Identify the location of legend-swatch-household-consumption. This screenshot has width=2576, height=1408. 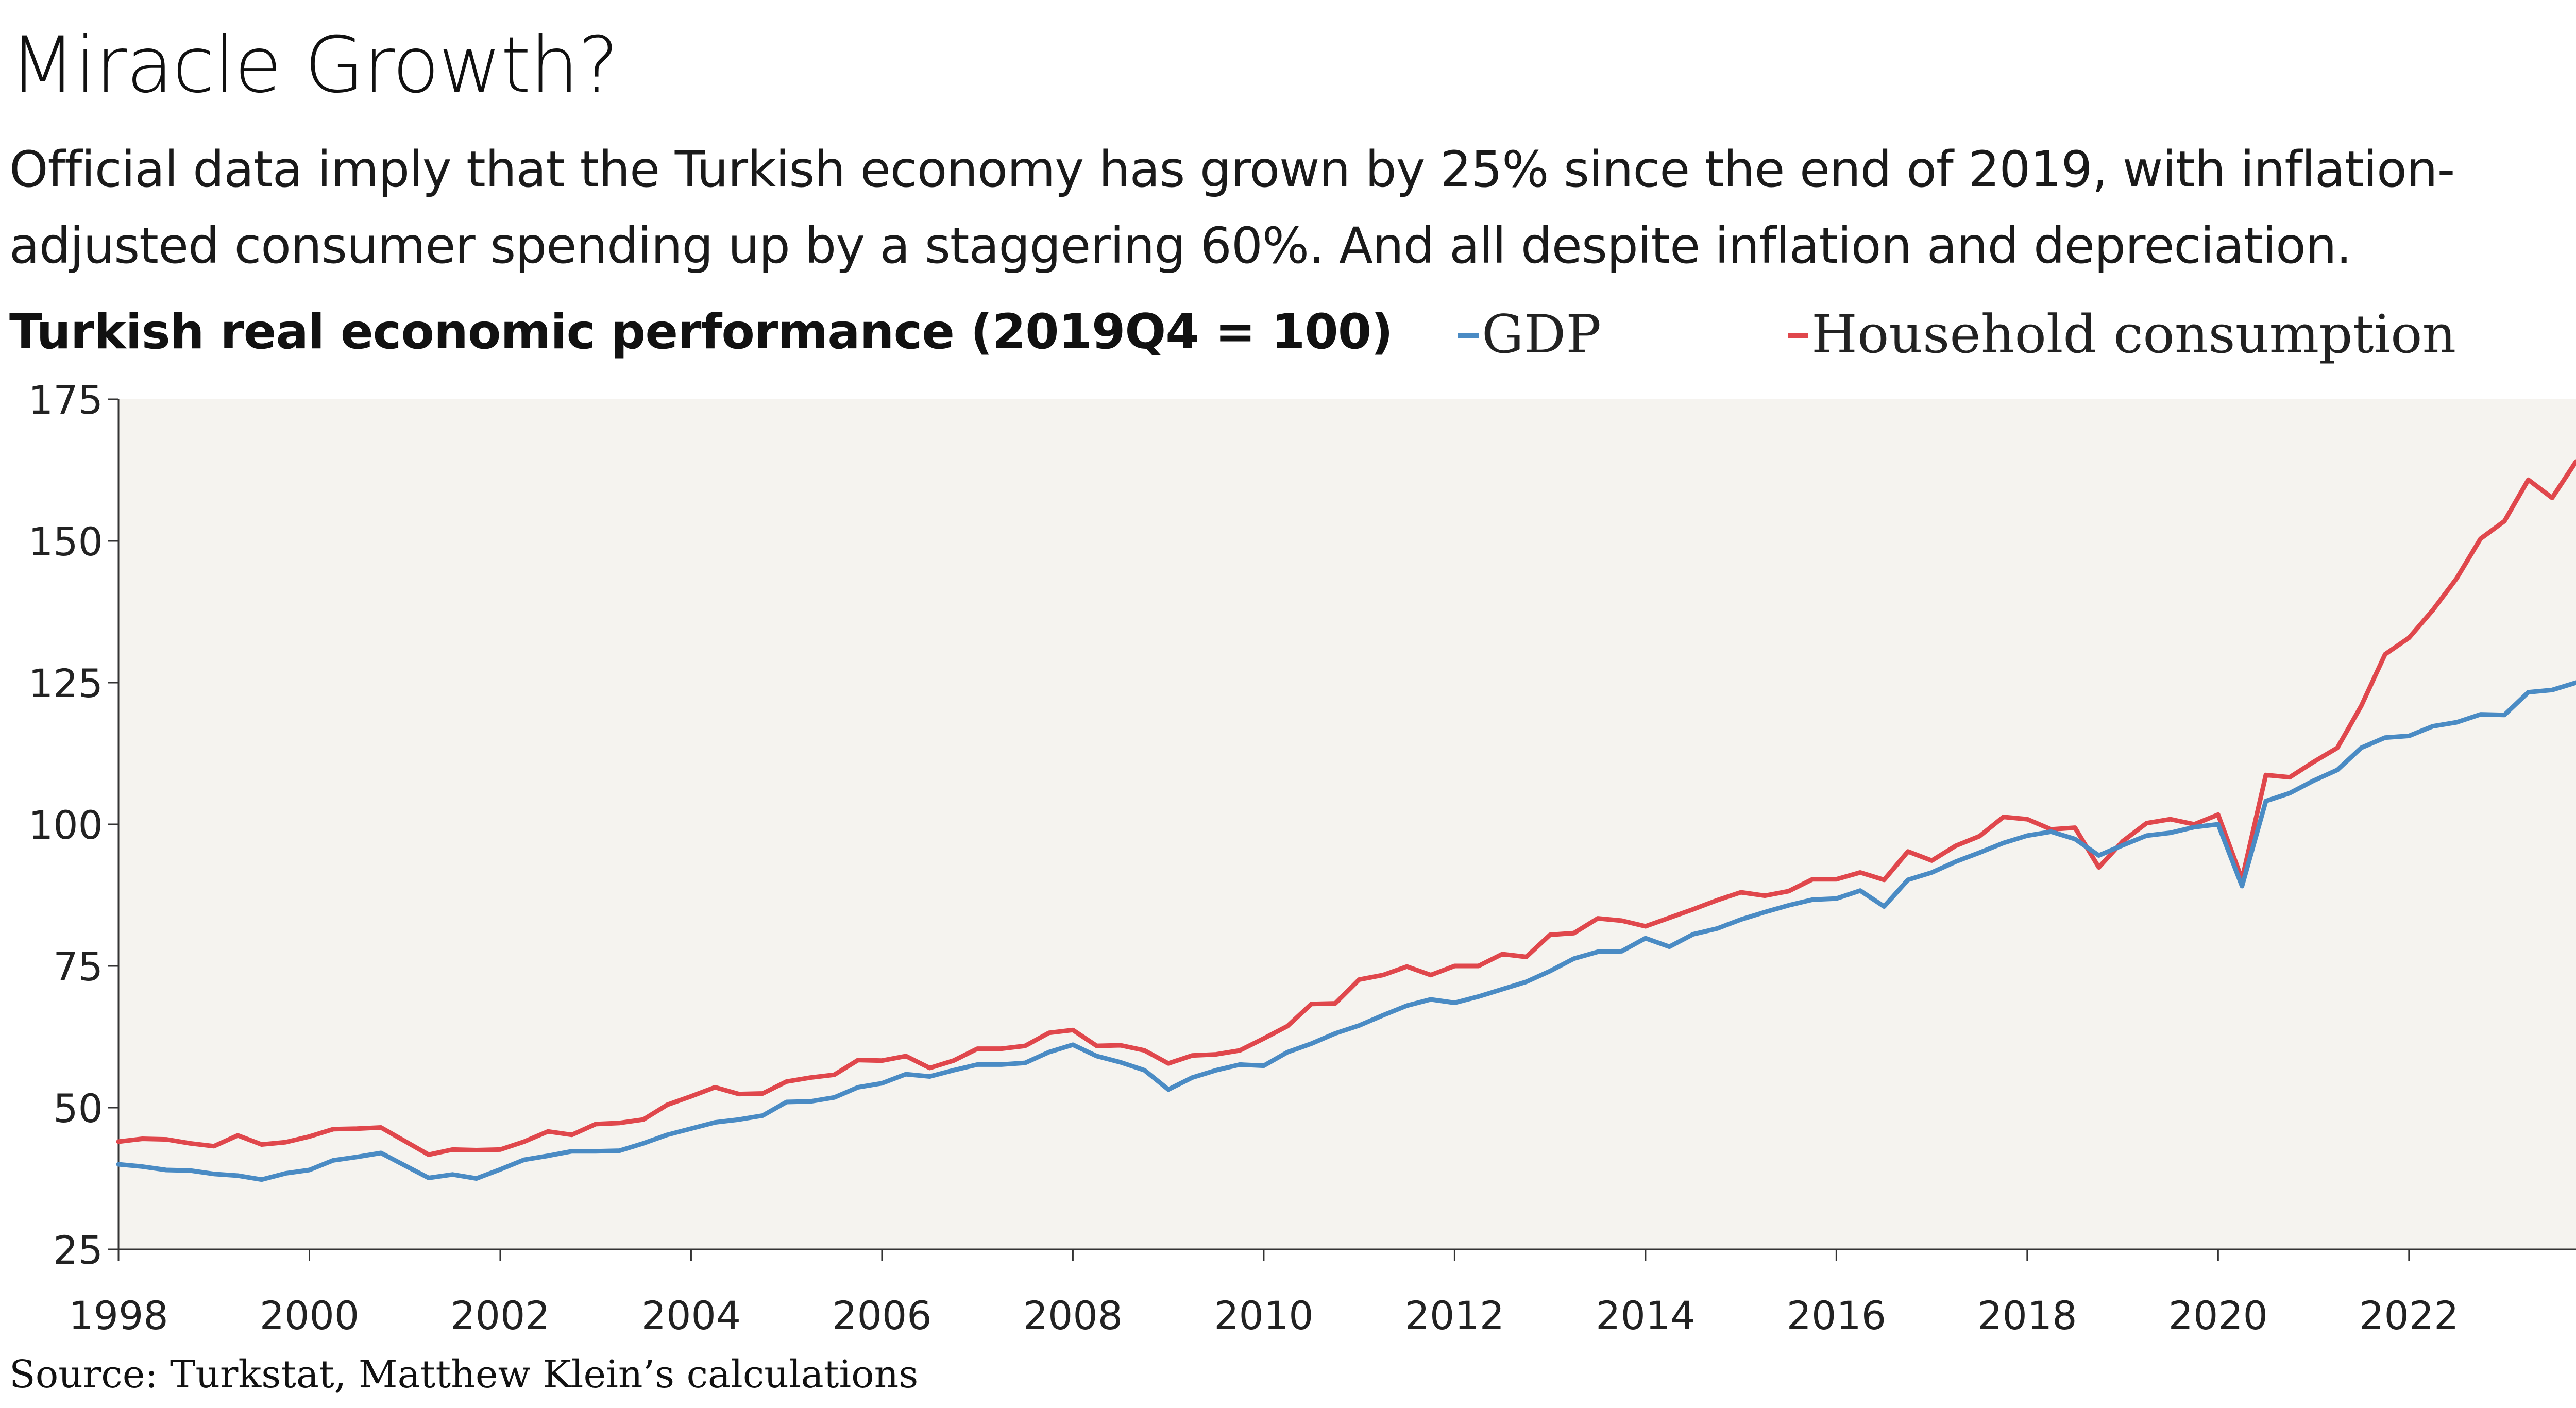
(1798, 335).